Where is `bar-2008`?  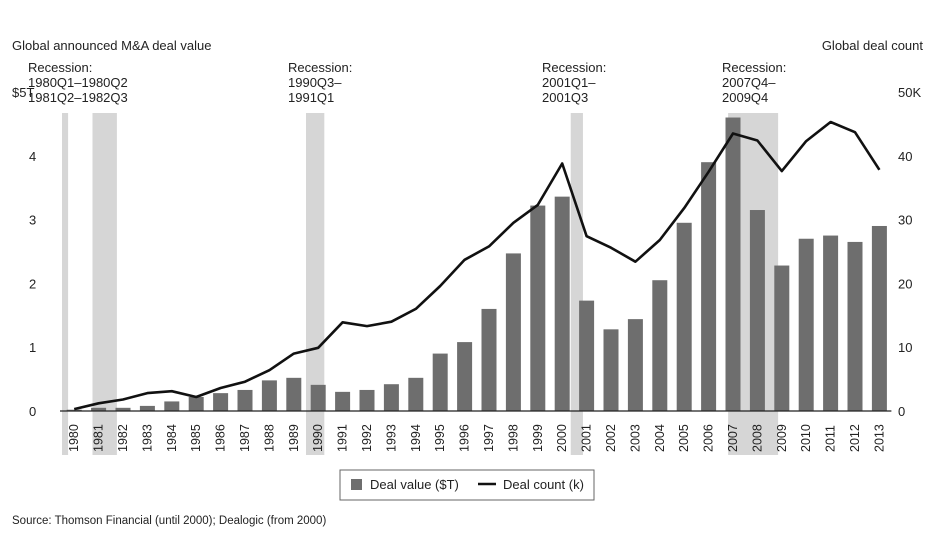
bar-2008 is located at coordinates (757, 310).